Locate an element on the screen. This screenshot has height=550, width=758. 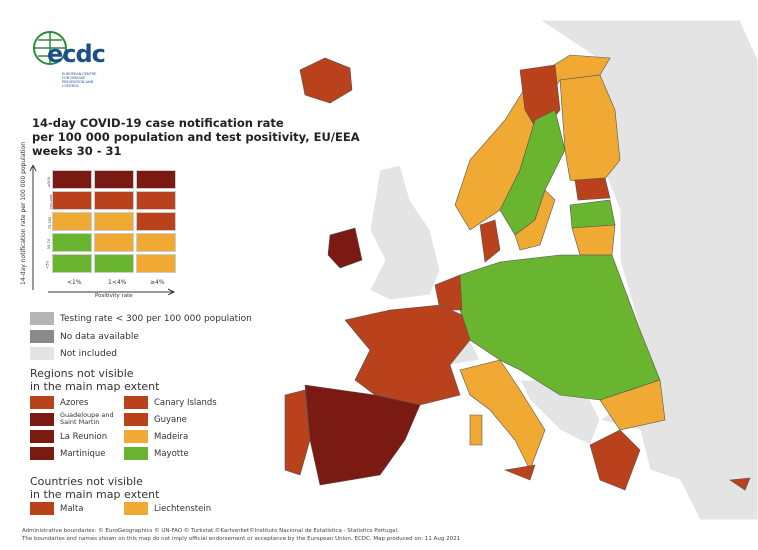
sicily is located at coordinates (519, 472).